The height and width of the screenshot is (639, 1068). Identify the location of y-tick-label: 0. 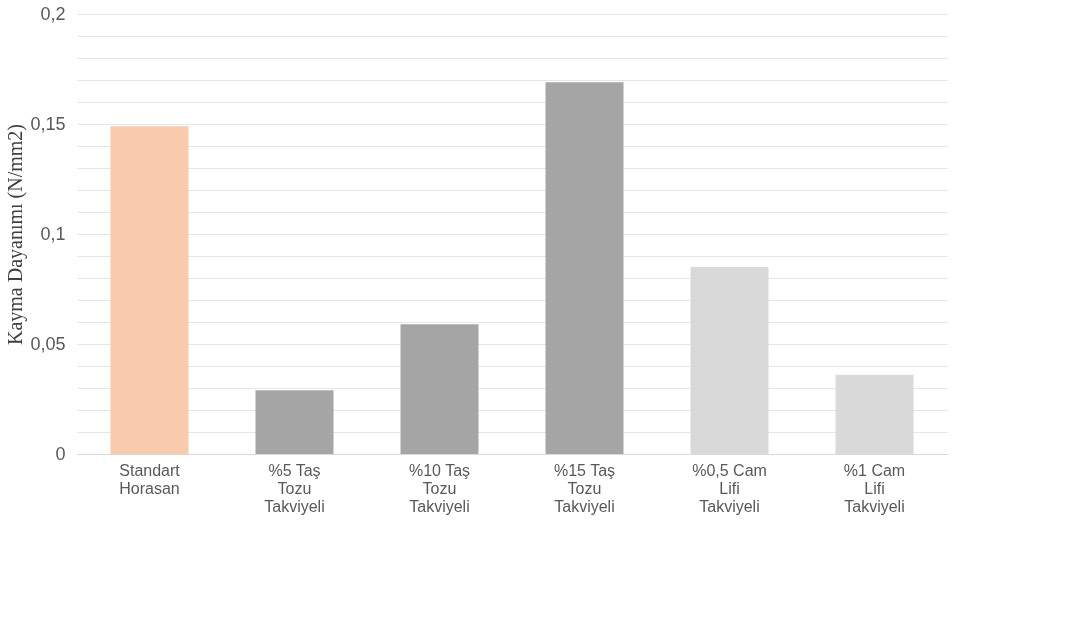
(60, 453).